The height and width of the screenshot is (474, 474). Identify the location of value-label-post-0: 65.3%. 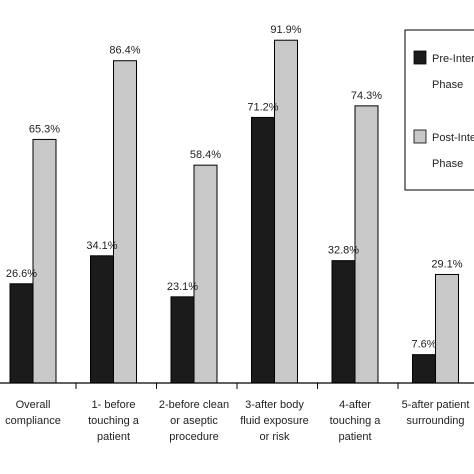
(44, 129).